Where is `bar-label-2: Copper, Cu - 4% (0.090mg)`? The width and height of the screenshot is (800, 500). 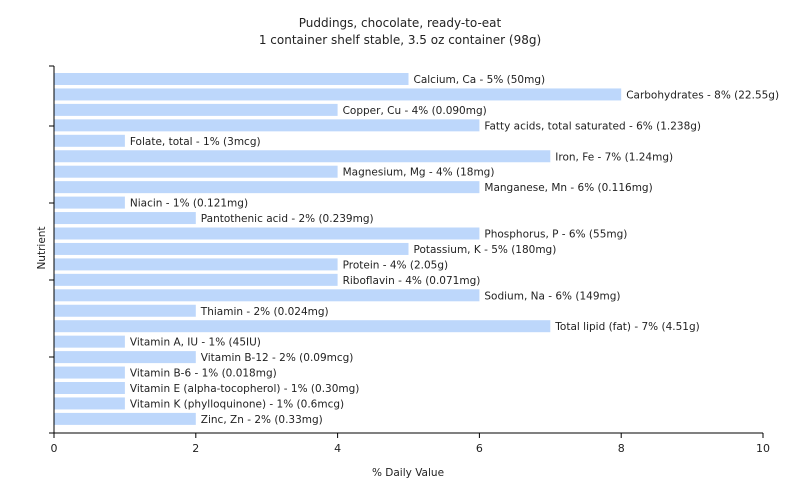
bar-label-2: Copper, Cu - 4% (0.090mg) is located at coordinates (415, 111).